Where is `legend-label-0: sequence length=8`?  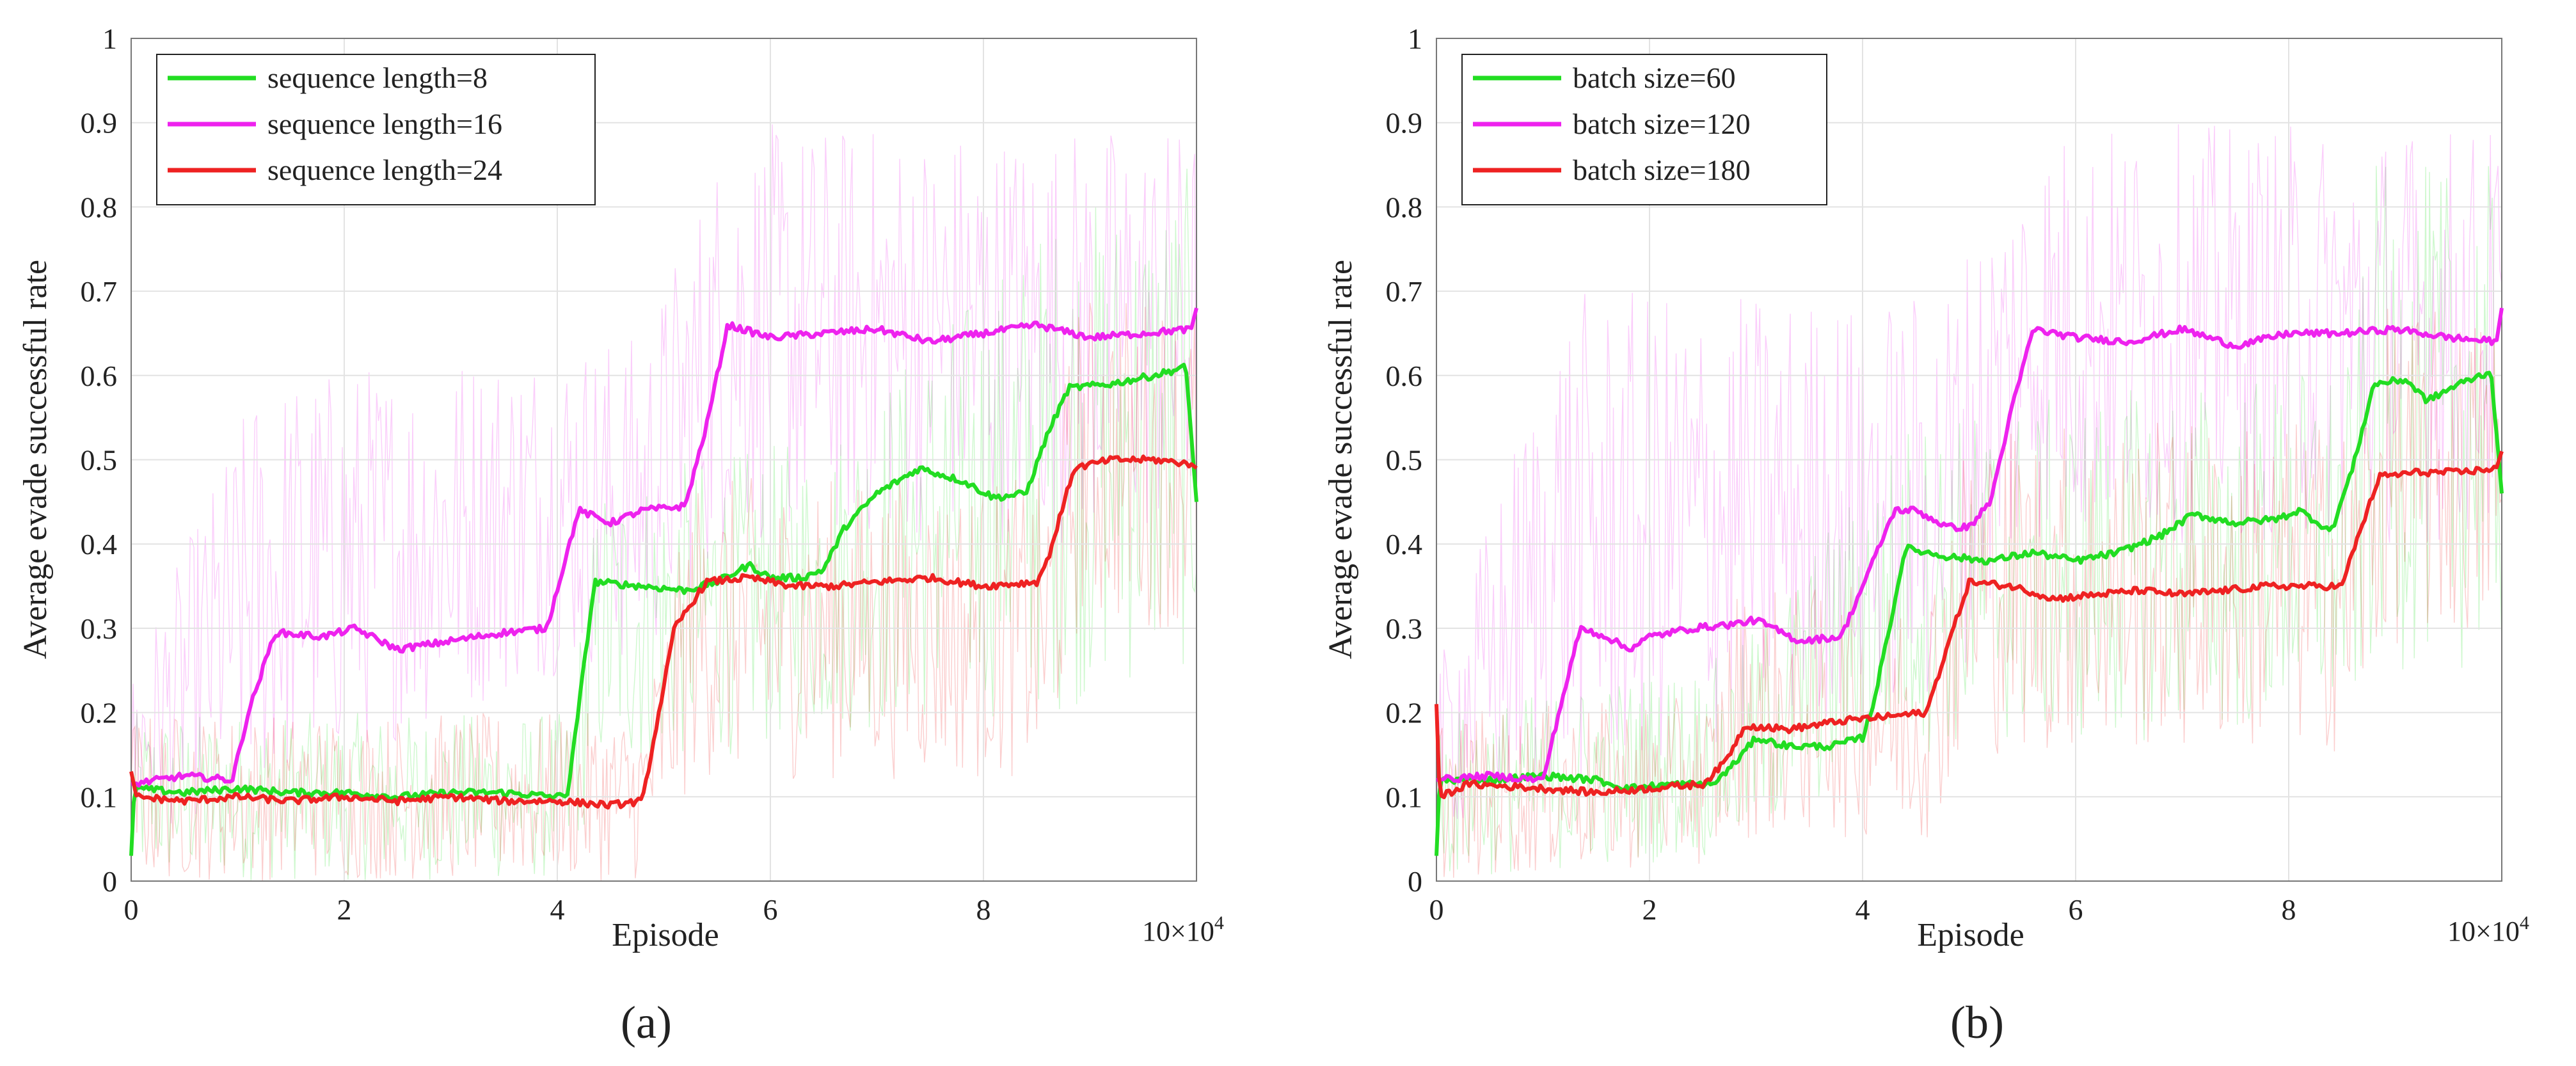 legend-label-0: sequence length=8 is located at coordinates (377, 77).